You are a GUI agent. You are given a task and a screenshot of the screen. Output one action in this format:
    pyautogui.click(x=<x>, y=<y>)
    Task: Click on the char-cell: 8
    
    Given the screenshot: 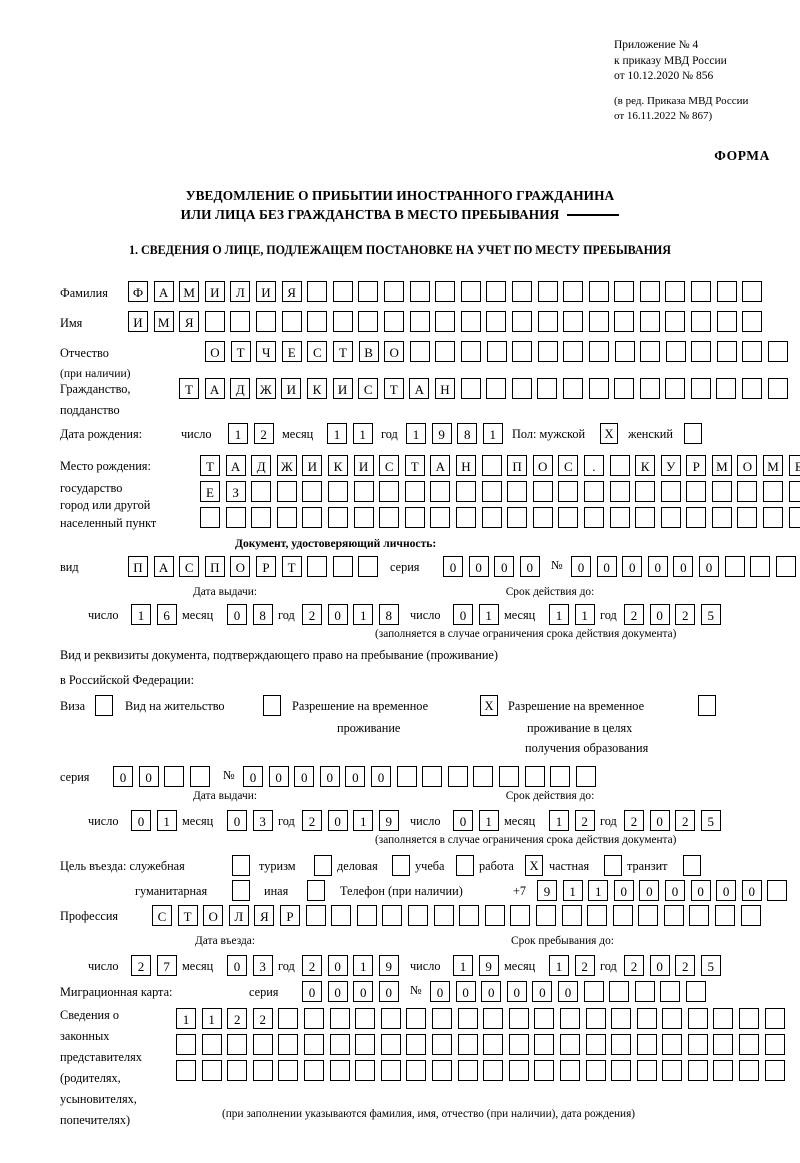 What is the action you would take?
    pyautogui.click(x=262, y=614)
    